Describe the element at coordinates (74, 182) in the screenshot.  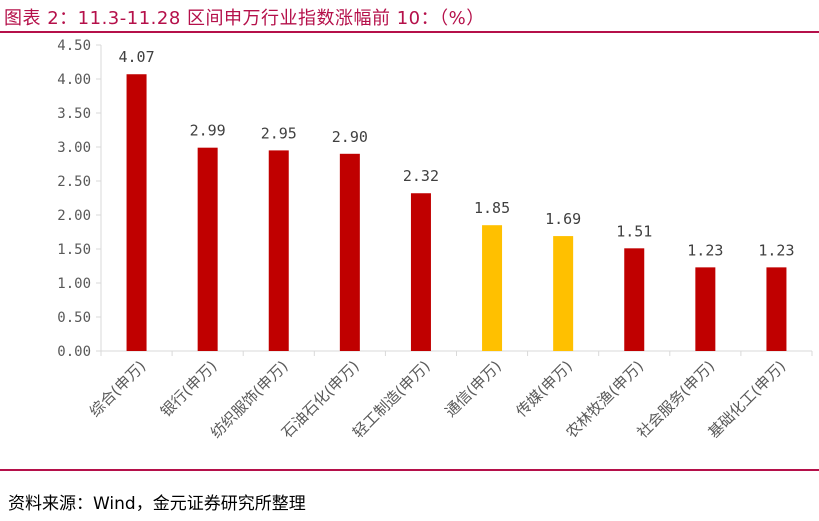
I see `y-tick-label: 2.50` at that location.